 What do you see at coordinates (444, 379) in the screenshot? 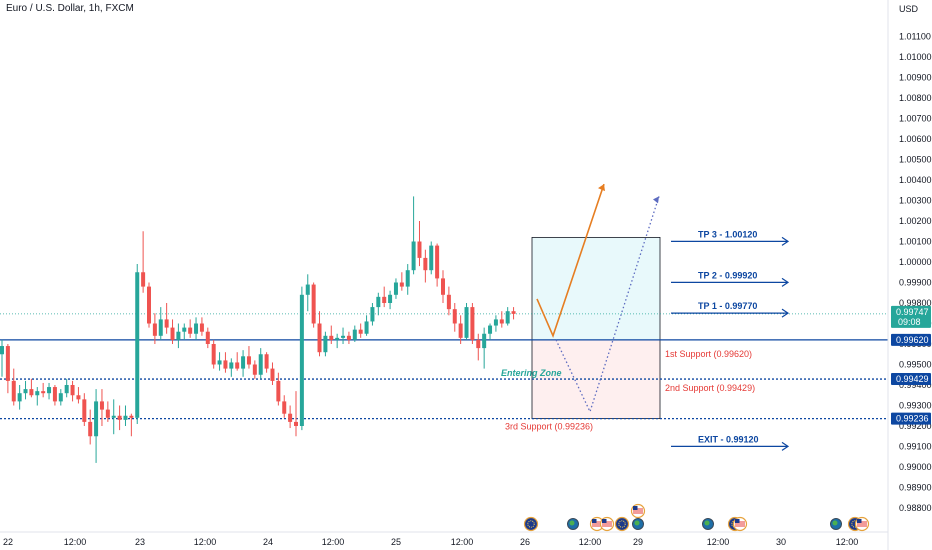
I see `support-lines` at bounding box center [444, 379].